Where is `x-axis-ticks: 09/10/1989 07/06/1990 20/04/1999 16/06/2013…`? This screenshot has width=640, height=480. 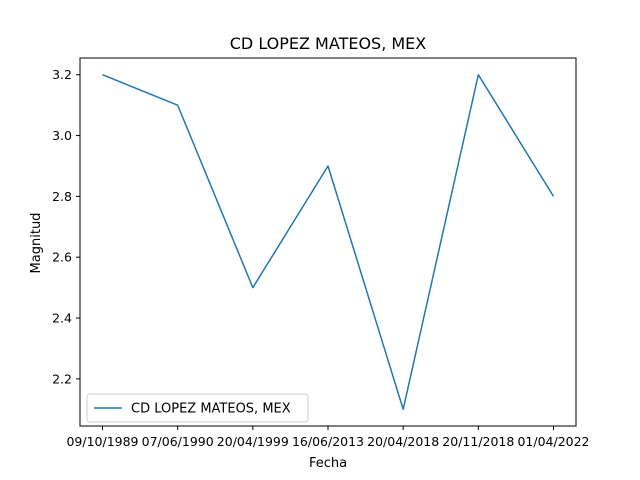
x-axis-ticks: 09/10/1989 07/06/1990 20/04/1999 16/06/2013… is located at coordinates (328, 437).